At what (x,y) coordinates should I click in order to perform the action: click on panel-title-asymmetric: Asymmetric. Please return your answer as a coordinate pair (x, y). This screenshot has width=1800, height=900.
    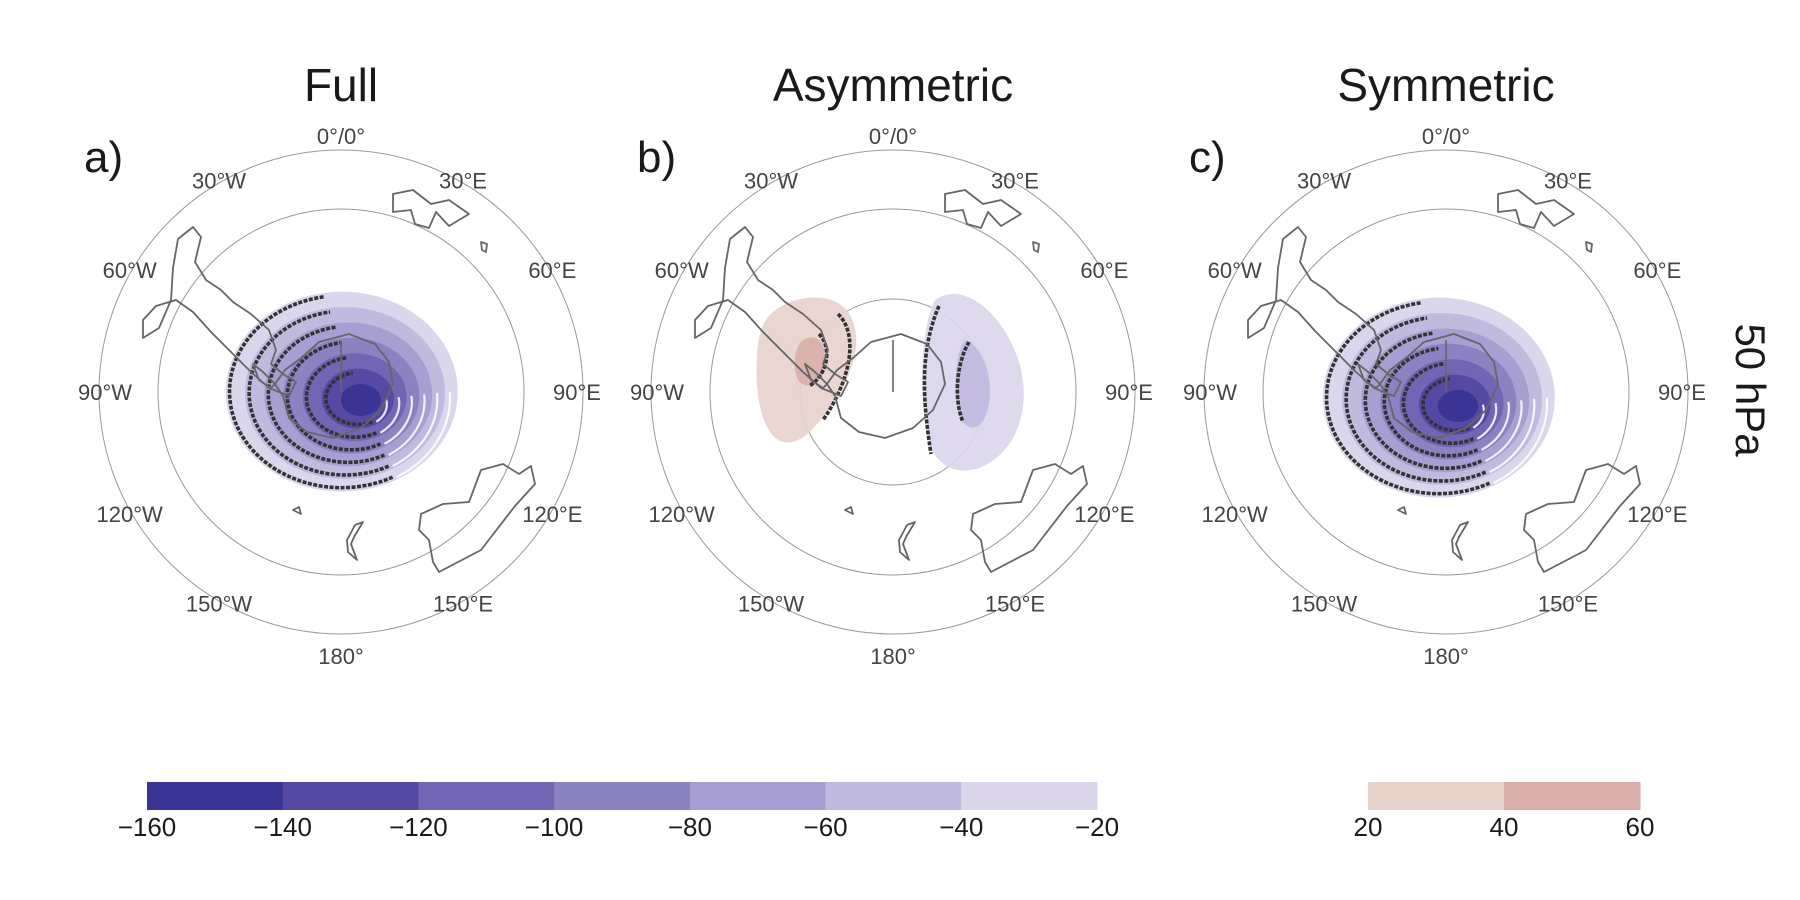
    Looking at the image, I should click on (893, 85).